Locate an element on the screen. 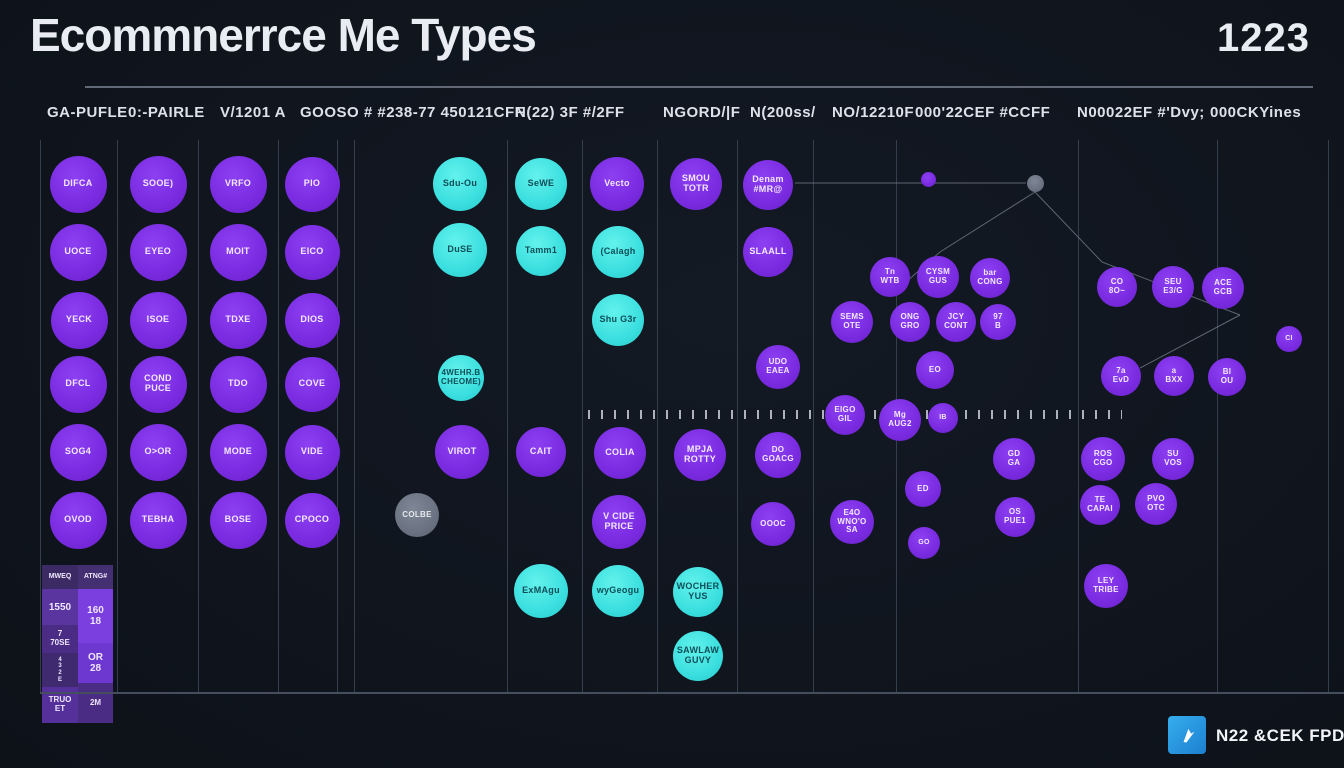 The width and height of the screenshot is (1344, 768). bubble-node: ROS CGO is located at coordinates (1103, 459).